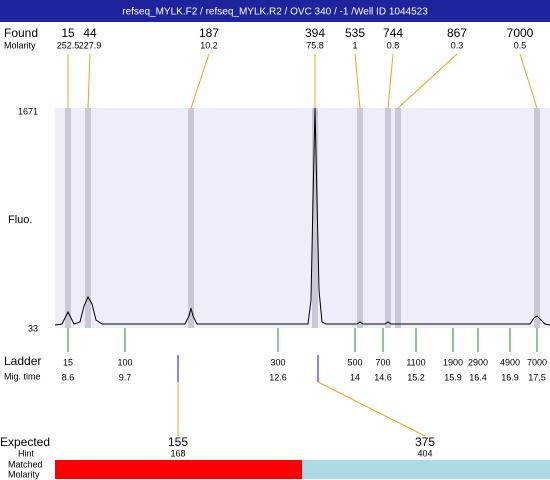 The width and height of the screenshot is (550, 480). What do you see at coordinates (178, 469) in the screenshot?
I see `unmatched-bar` at bounding box center [178, 469].